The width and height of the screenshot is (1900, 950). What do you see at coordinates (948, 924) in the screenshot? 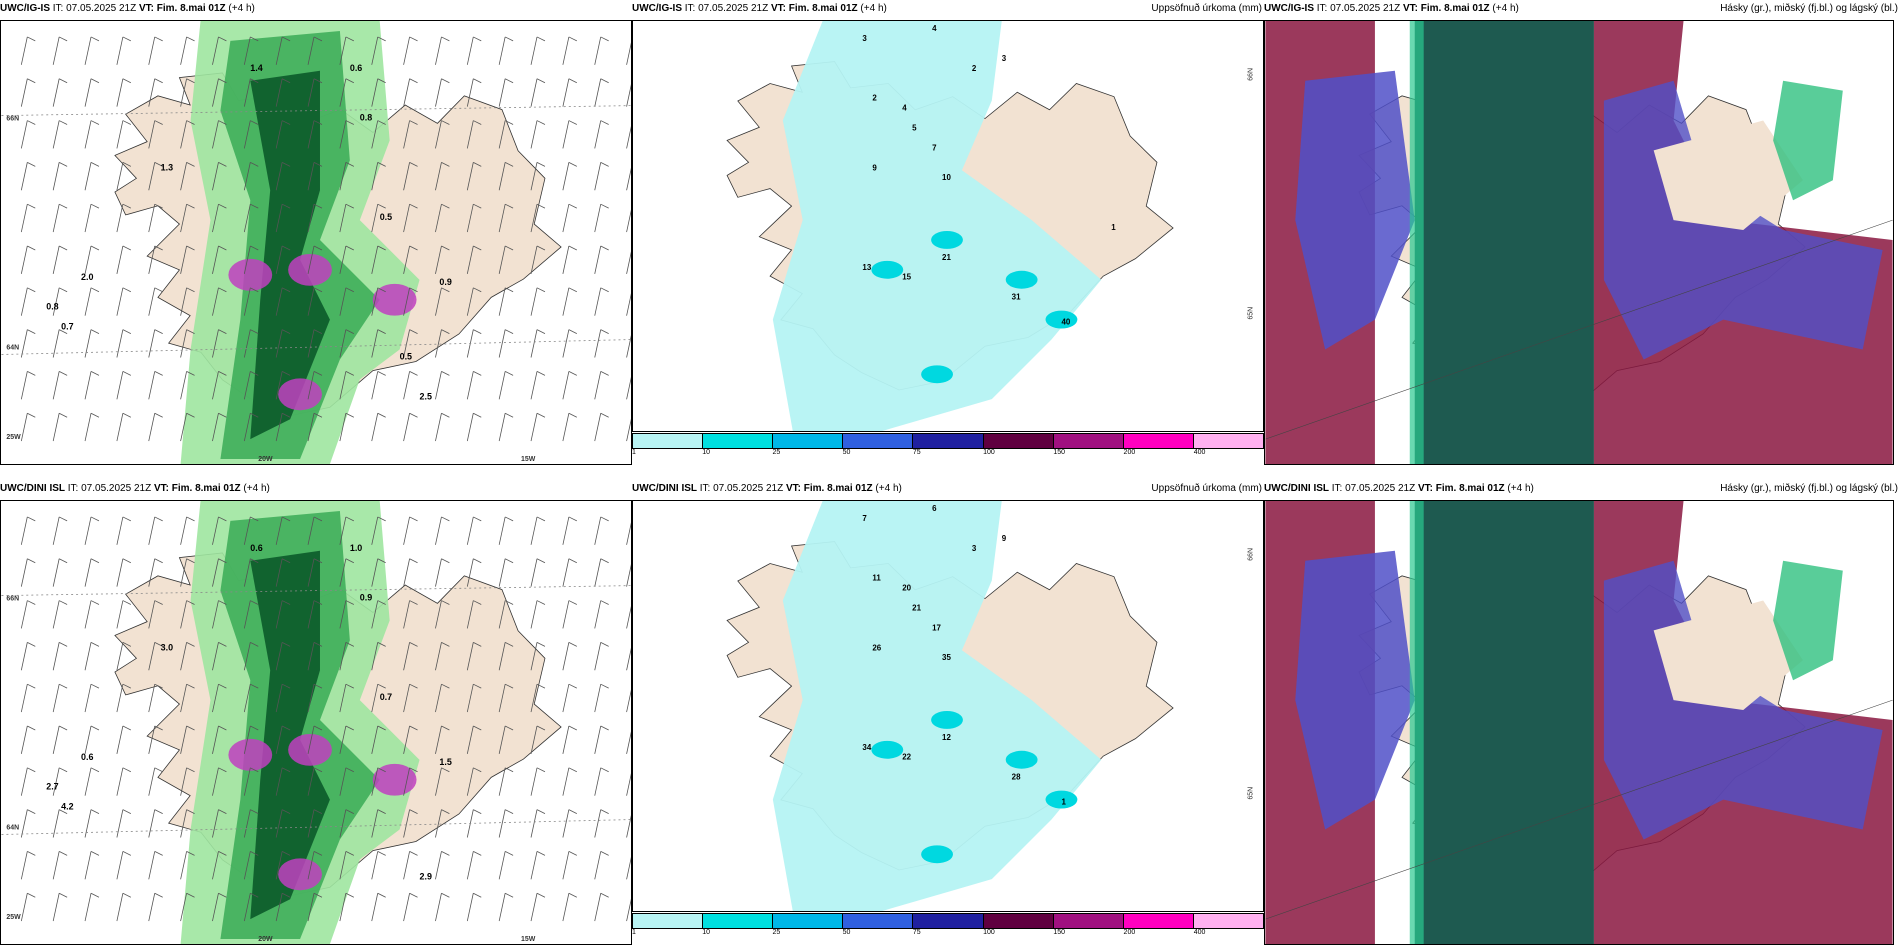
I see `precip-colorbar: 1 10 25 50 75 100 150 200 400` at bounding box center [948, 924].